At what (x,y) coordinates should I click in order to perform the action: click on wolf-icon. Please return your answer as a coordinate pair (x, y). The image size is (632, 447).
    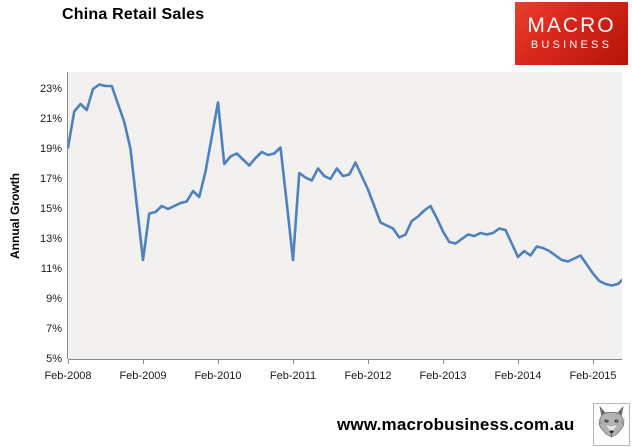
    Looking at the image, I should click on (611, 422).